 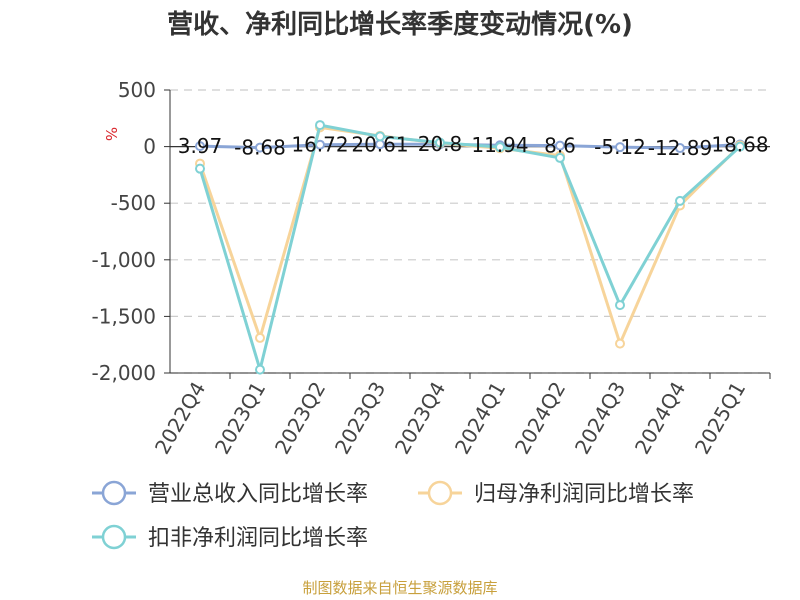 I want to click on data-label: 16.72, so click(x=319, y=145).